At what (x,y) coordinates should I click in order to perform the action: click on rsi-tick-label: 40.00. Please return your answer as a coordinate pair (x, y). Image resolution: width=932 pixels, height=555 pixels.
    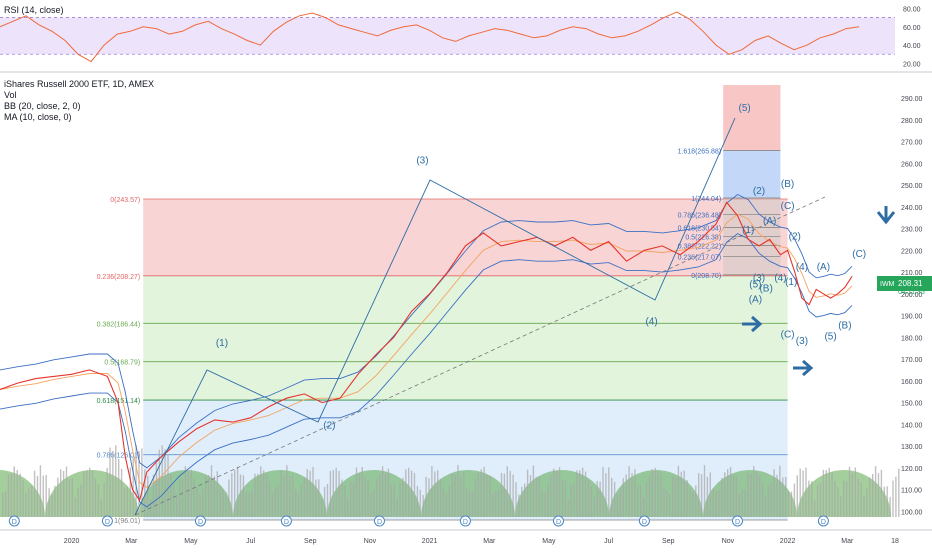
    Looking at the image, I should click on (912, 46).